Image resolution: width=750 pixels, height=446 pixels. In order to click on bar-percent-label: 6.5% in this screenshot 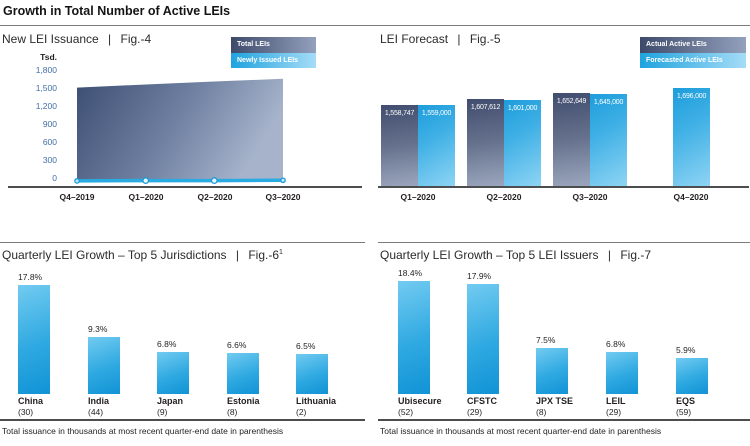, I will do `click(306, 346)`.